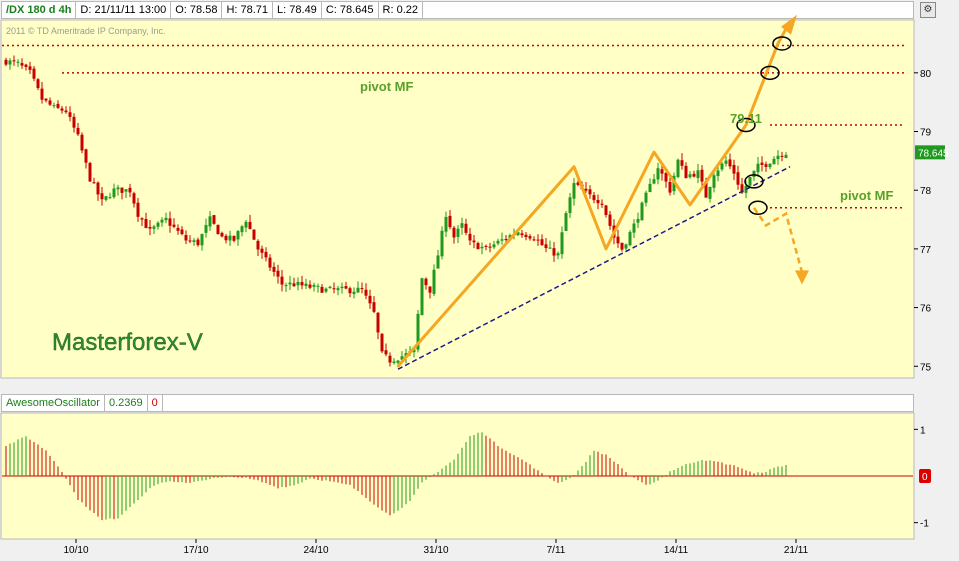 The width and height of the screenshot is (959, 561). I want to click on indicator-extra: 0, so click(155, 403).